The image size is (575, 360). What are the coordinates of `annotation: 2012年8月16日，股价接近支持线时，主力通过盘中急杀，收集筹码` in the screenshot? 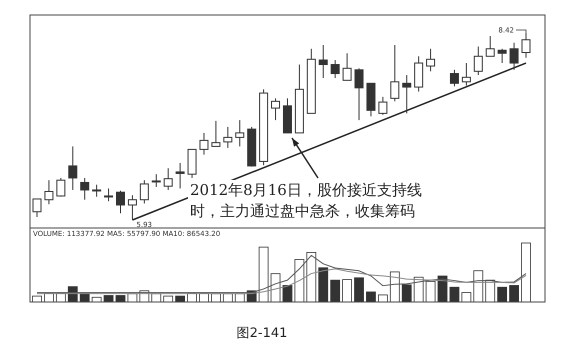 It's located at (315, 201).